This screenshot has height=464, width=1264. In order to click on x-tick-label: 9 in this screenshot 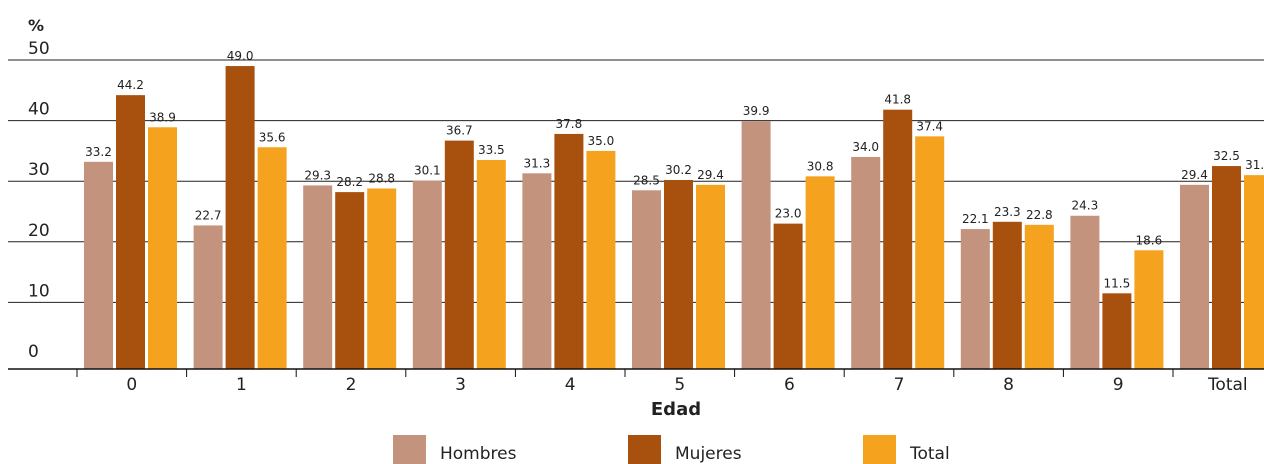, I will do `click(1118, 385)`.